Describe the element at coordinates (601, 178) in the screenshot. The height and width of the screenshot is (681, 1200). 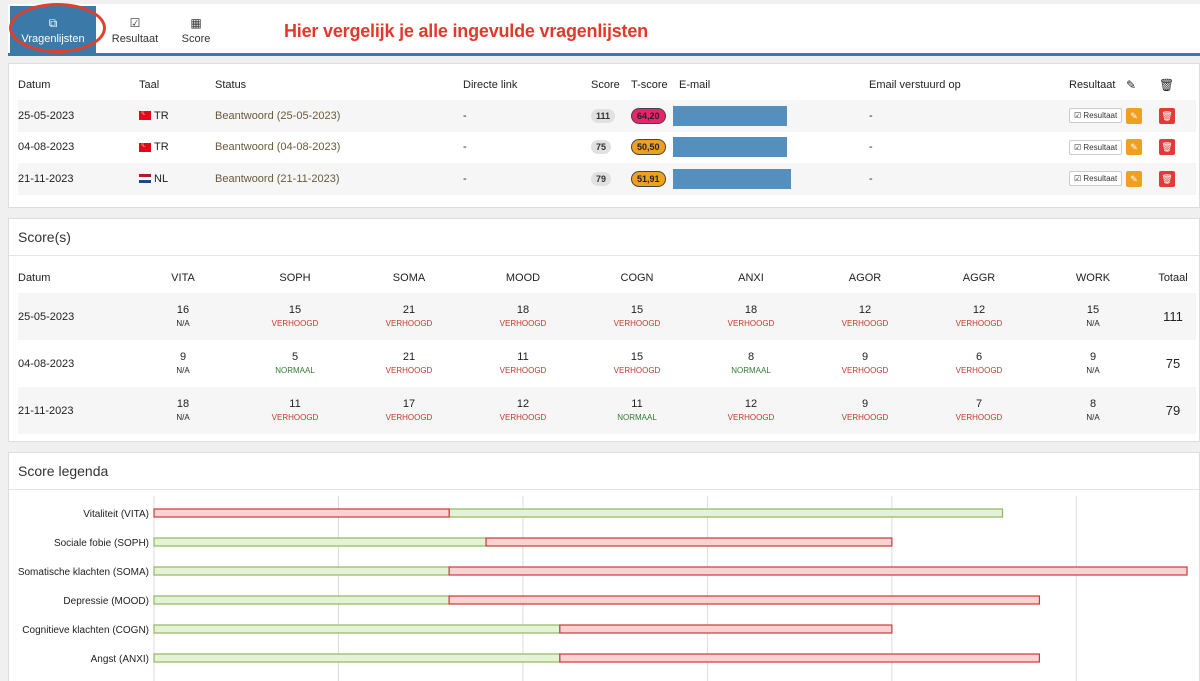
I see `score-badge: 79` at that location.